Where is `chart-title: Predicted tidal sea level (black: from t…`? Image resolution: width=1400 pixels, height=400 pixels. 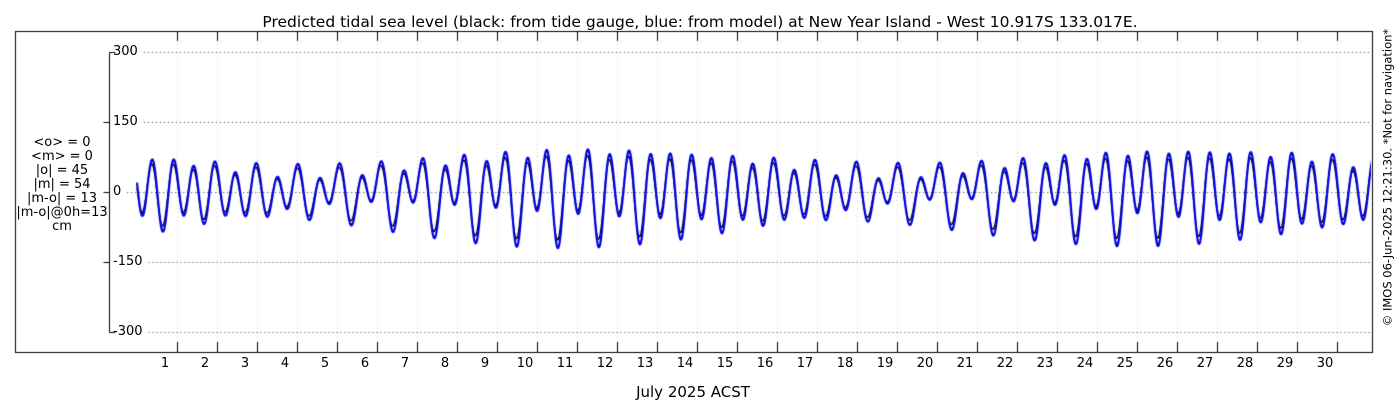 chart-title: Predicted tidal sea level (black: from t… is located at coordinates (700, 22).